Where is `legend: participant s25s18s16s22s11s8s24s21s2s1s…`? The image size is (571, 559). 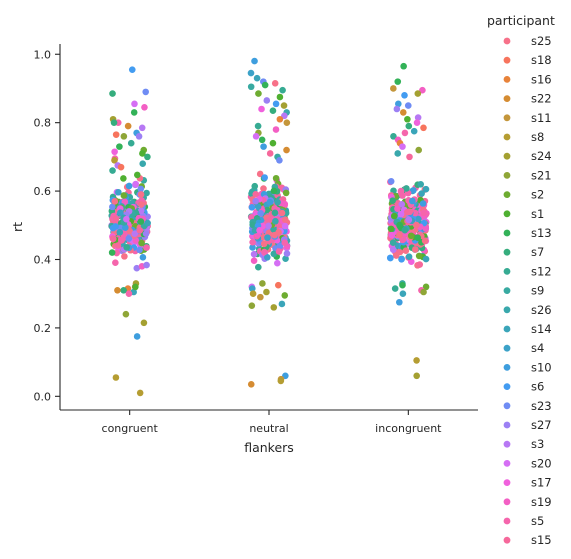 legend: participant s25s18s16s22s11s8s24s21s2s1s… is located at coordinates (521, 280).